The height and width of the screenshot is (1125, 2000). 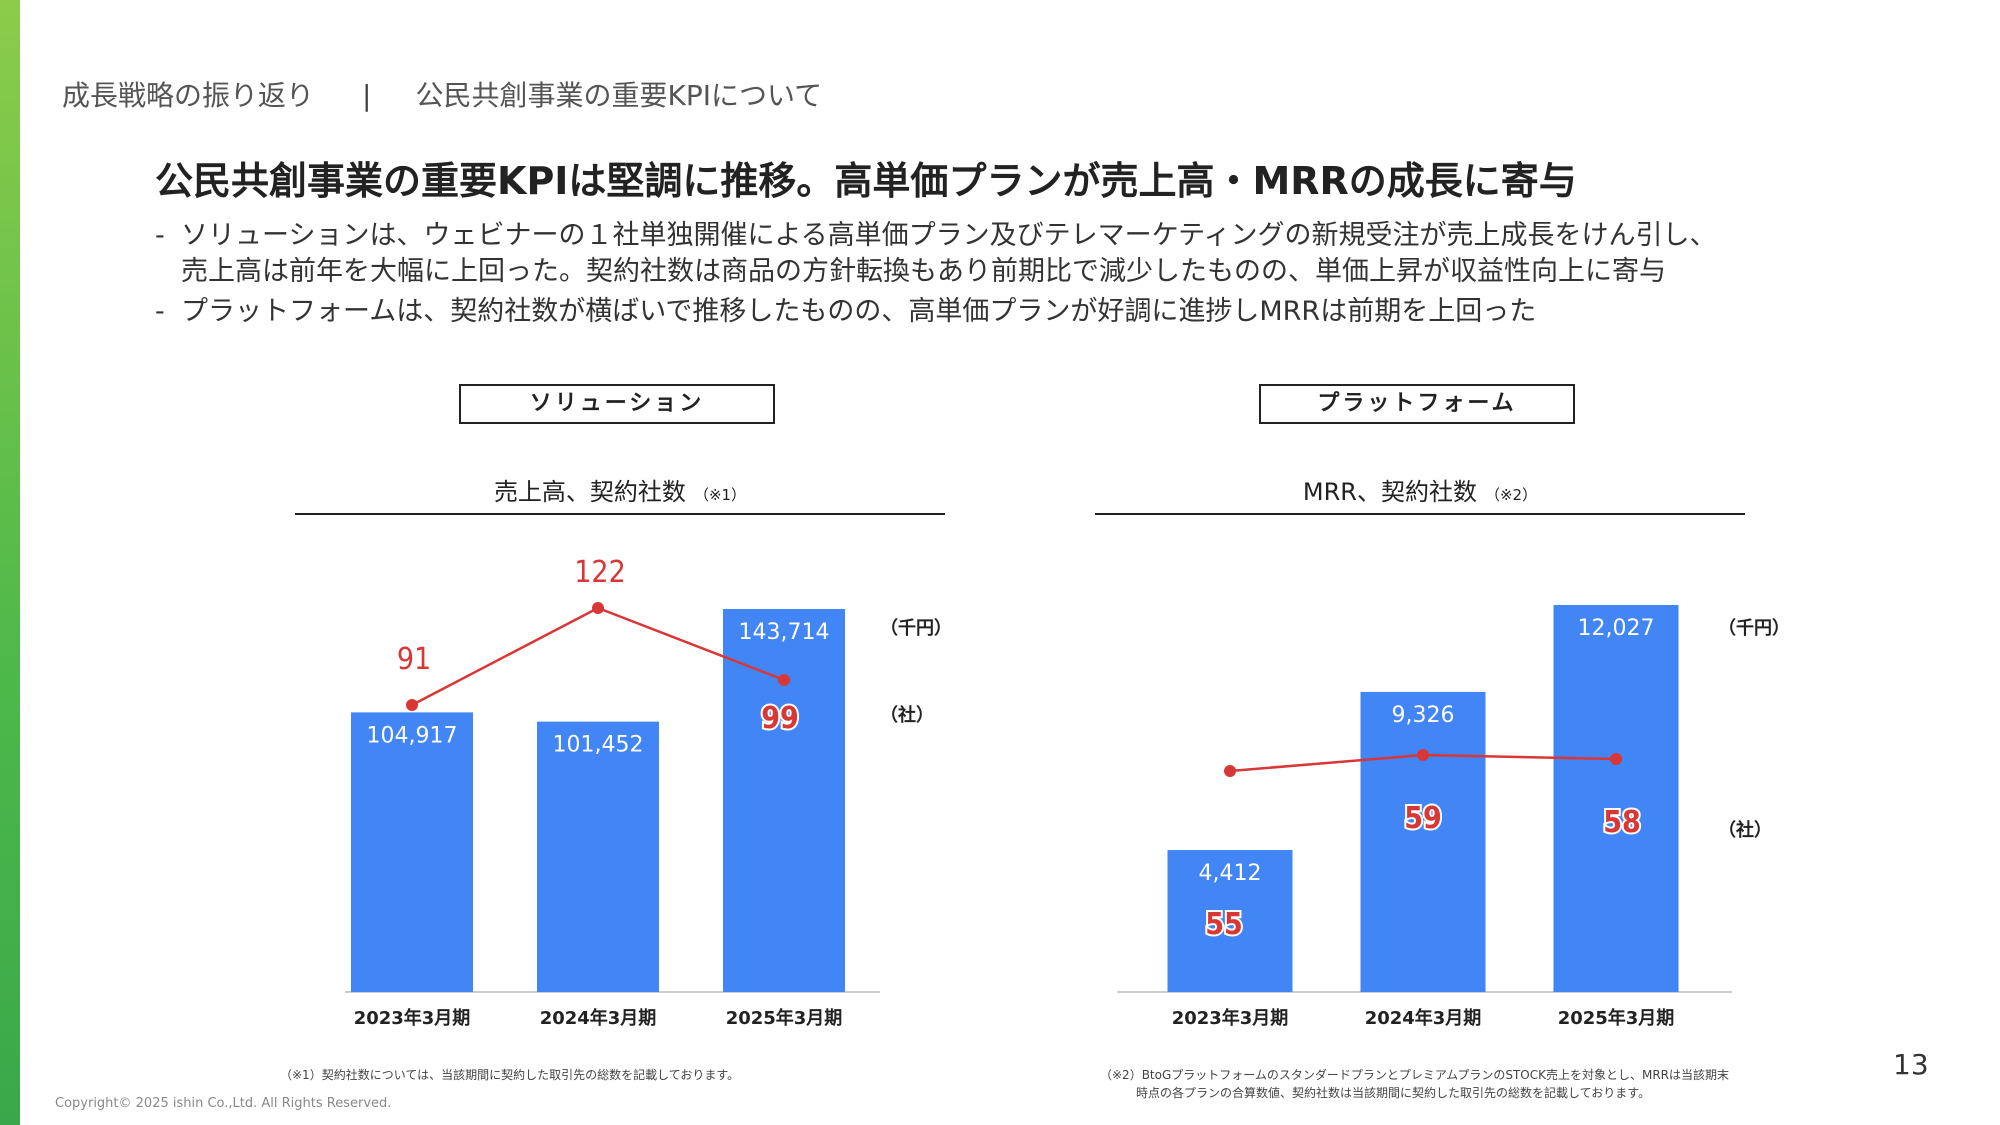 I want to click on breadcrumb-section: 成長戦略の振り返り, so click(x=188, y=95).